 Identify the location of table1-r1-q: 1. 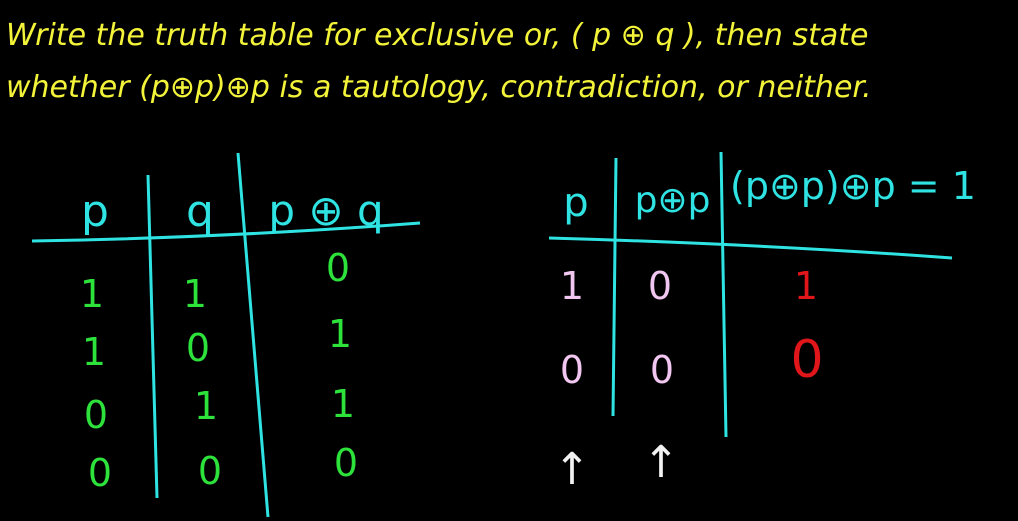
(195, 294).